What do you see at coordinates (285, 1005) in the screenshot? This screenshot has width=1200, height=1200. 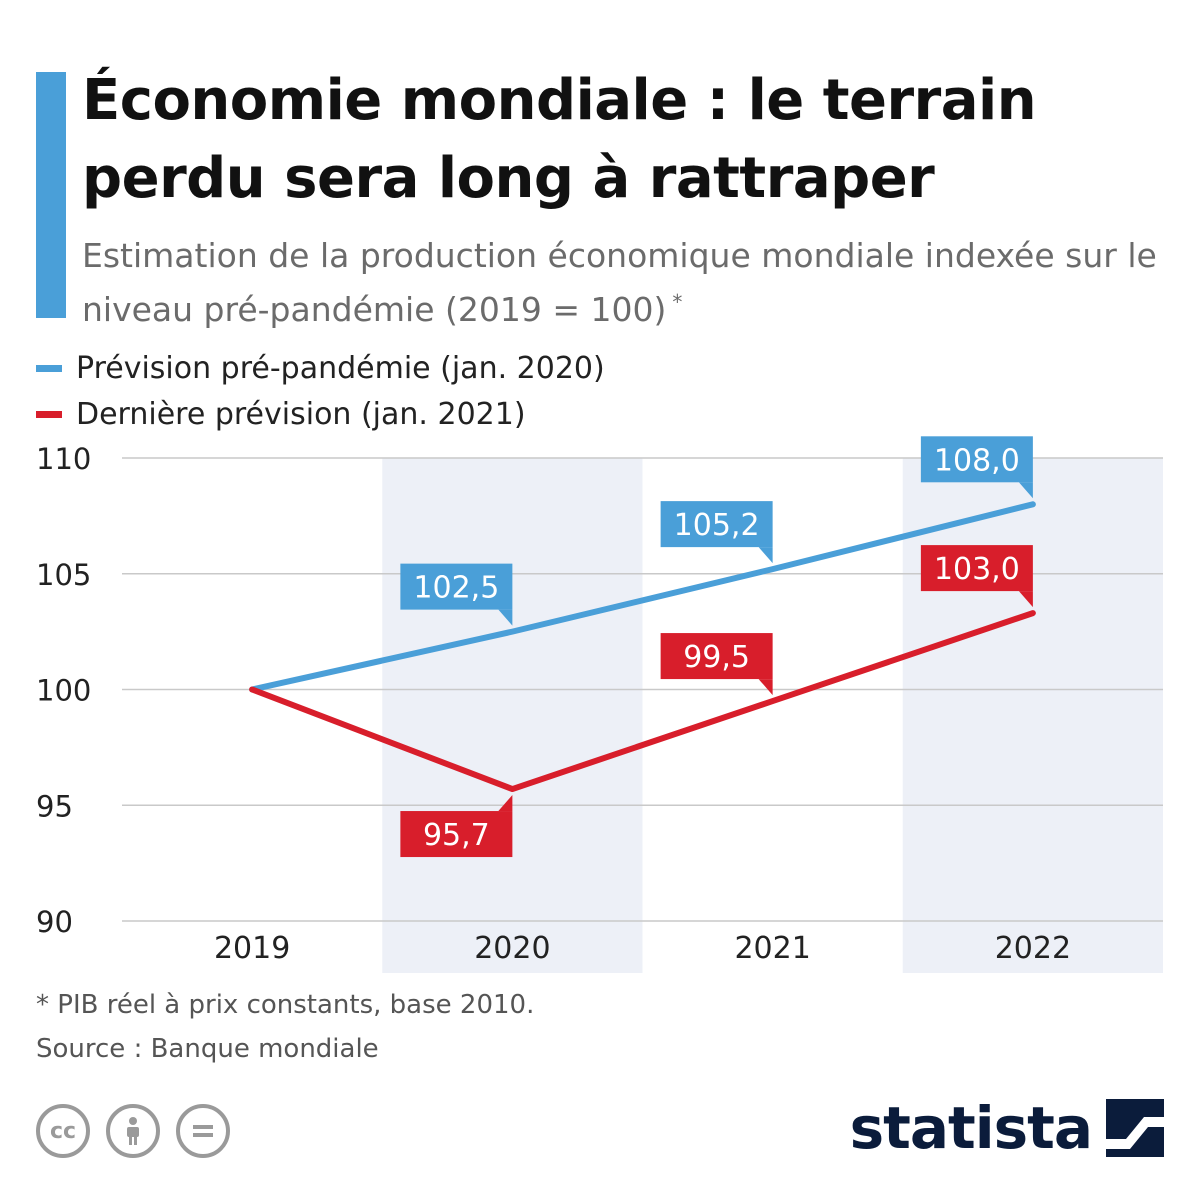 I see `footnote: * PIB réel à prix constants, base 2010.` at bounding box center [285, 1005].